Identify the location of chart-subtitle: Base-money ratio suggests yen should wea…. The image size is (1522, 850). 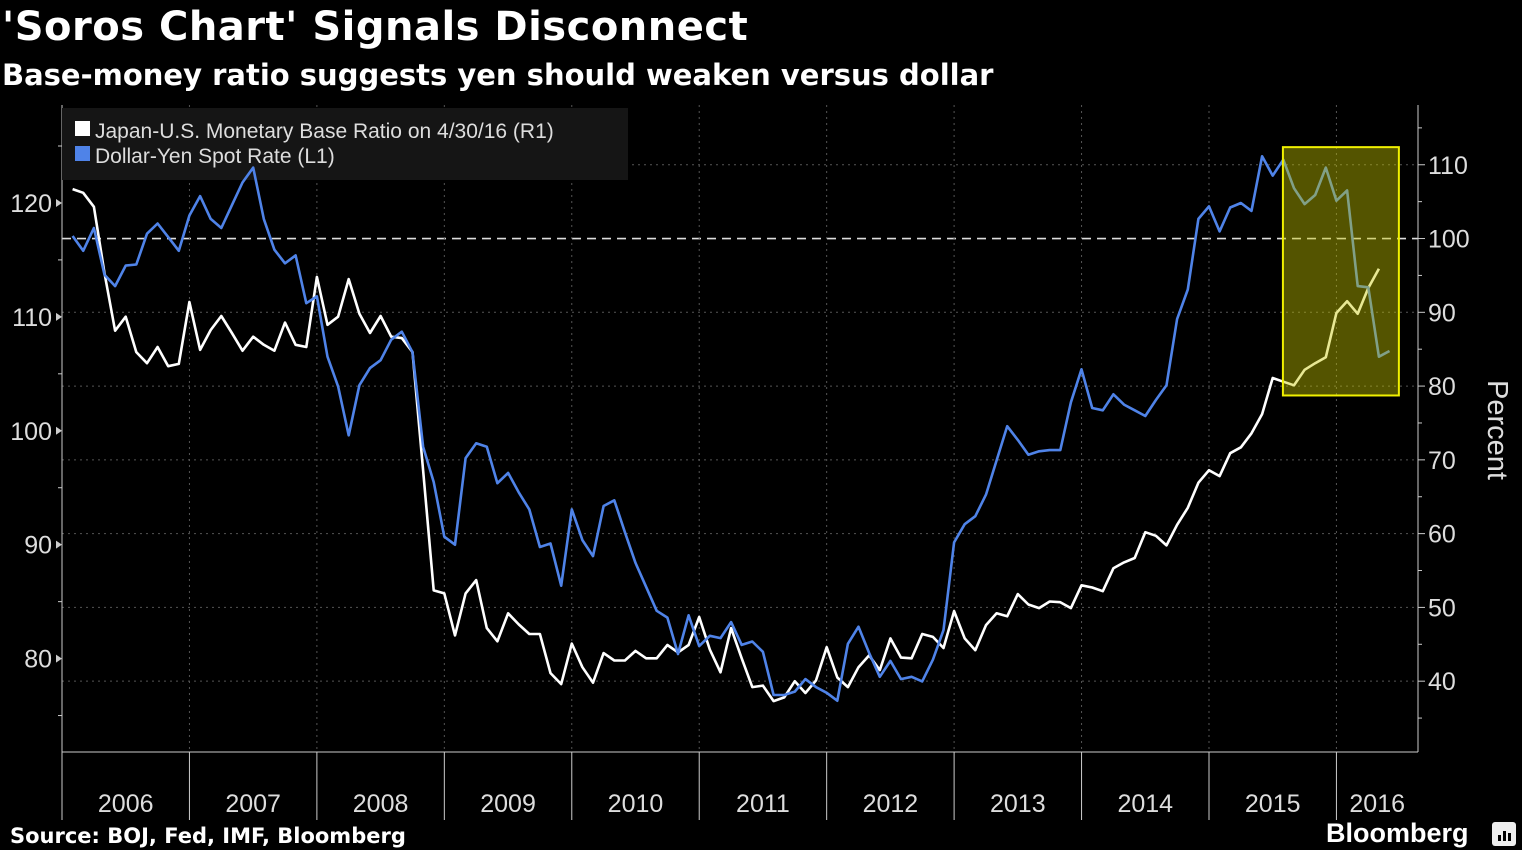
(498, 75).